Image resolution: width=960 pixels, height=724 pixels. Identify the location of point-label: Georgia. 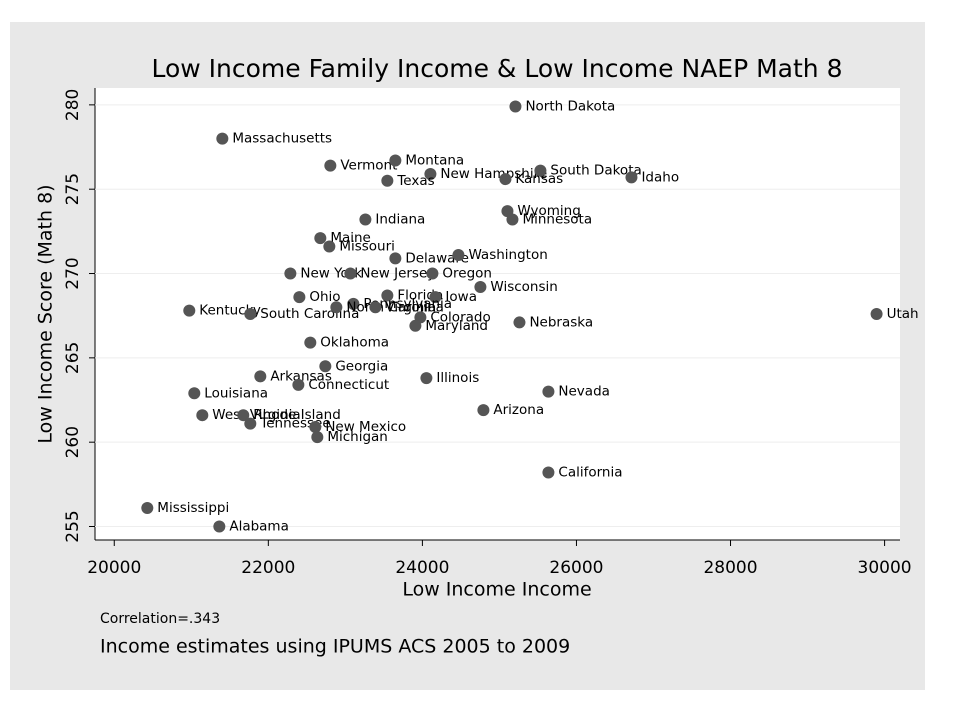
(361, 366).